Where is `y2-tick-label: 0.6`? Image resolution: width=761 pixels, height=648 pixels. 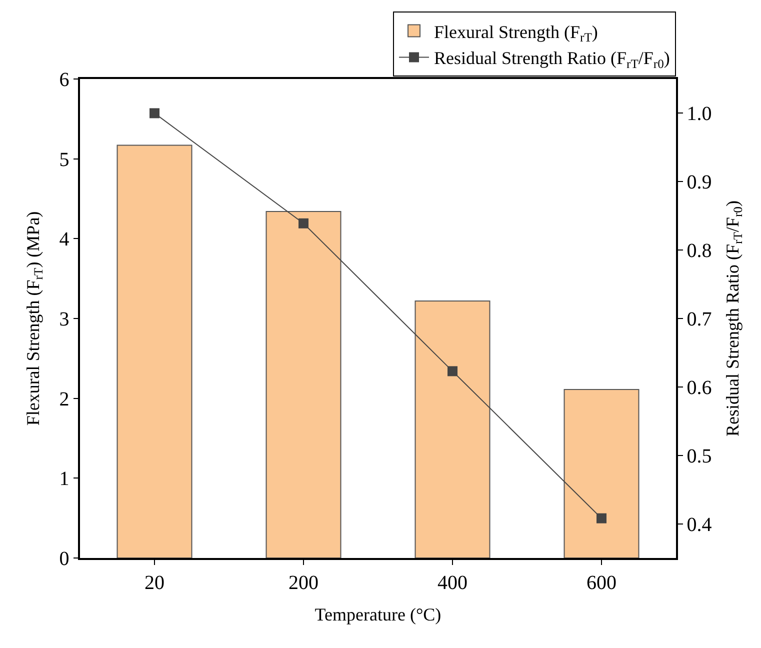 y2-tick-label: 0.6 is located at coordinates (699, 387).